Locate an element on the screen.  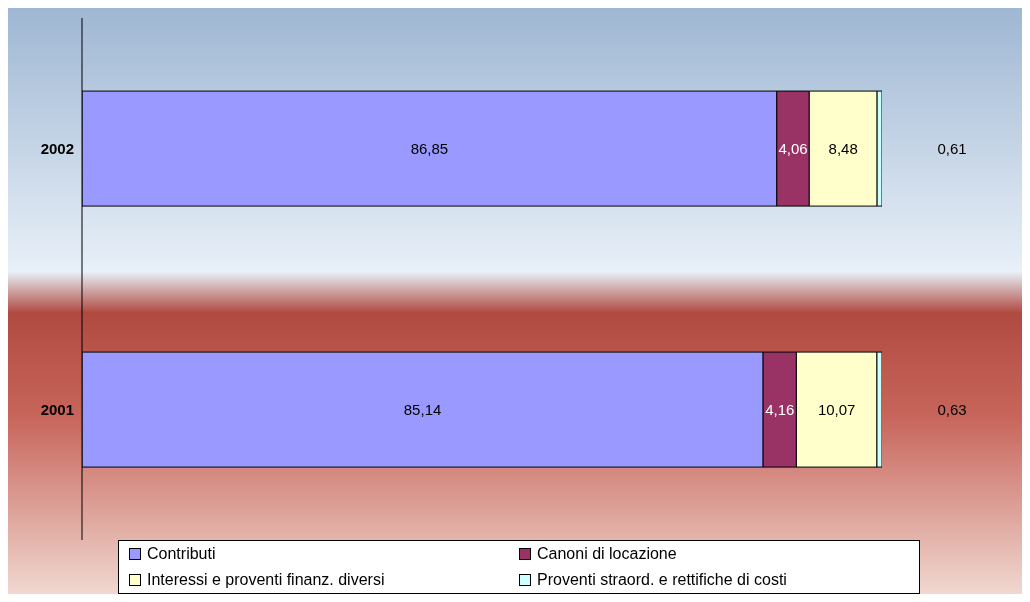
y-tick-label: 2001 is located at coordinates (57, 409).